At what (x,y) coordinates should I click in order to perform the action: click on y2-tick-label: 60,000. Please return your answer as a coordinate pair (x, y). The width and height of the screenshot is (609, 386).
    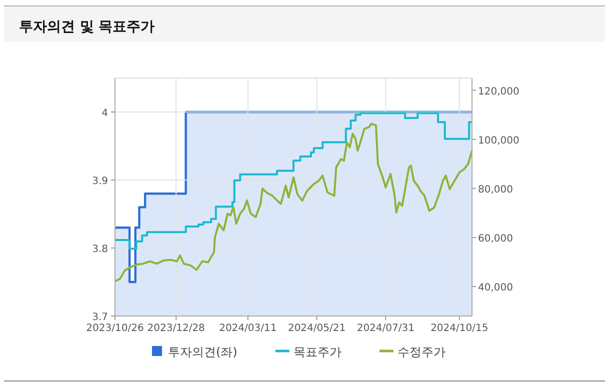
    Looking at the image, I should click on (495, 238).